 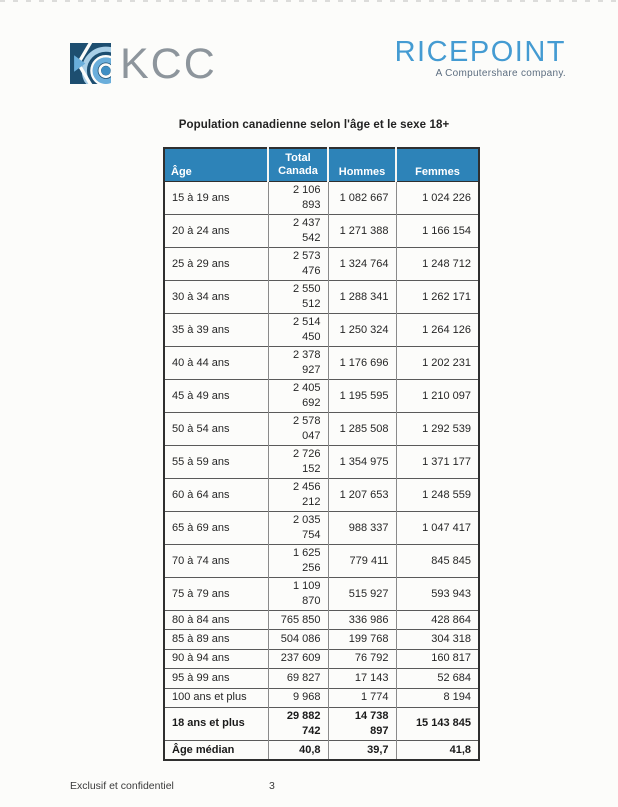 What do you see at coordinates (361, 198) in the screenshot?
I see `cell-hommes: 1 082 667` at bounding box center [361, 198].